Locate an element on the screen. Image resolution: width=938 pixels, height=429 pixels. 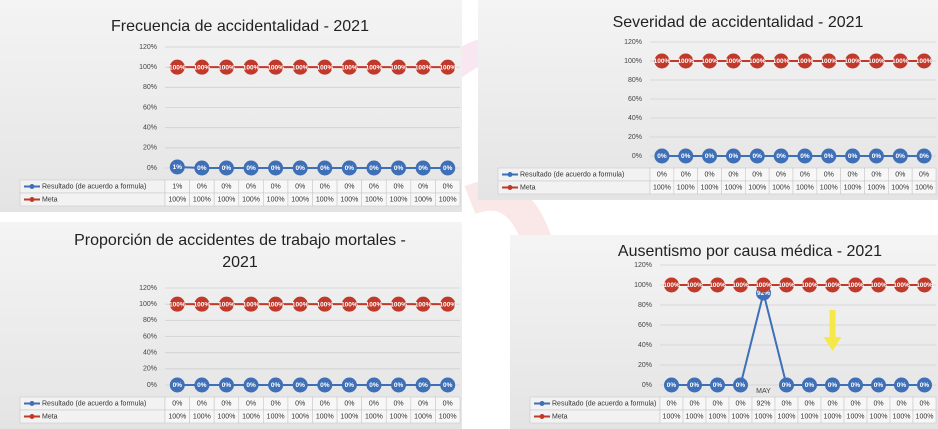
y-tick-label: 60% is located at coordinates (645, 325).